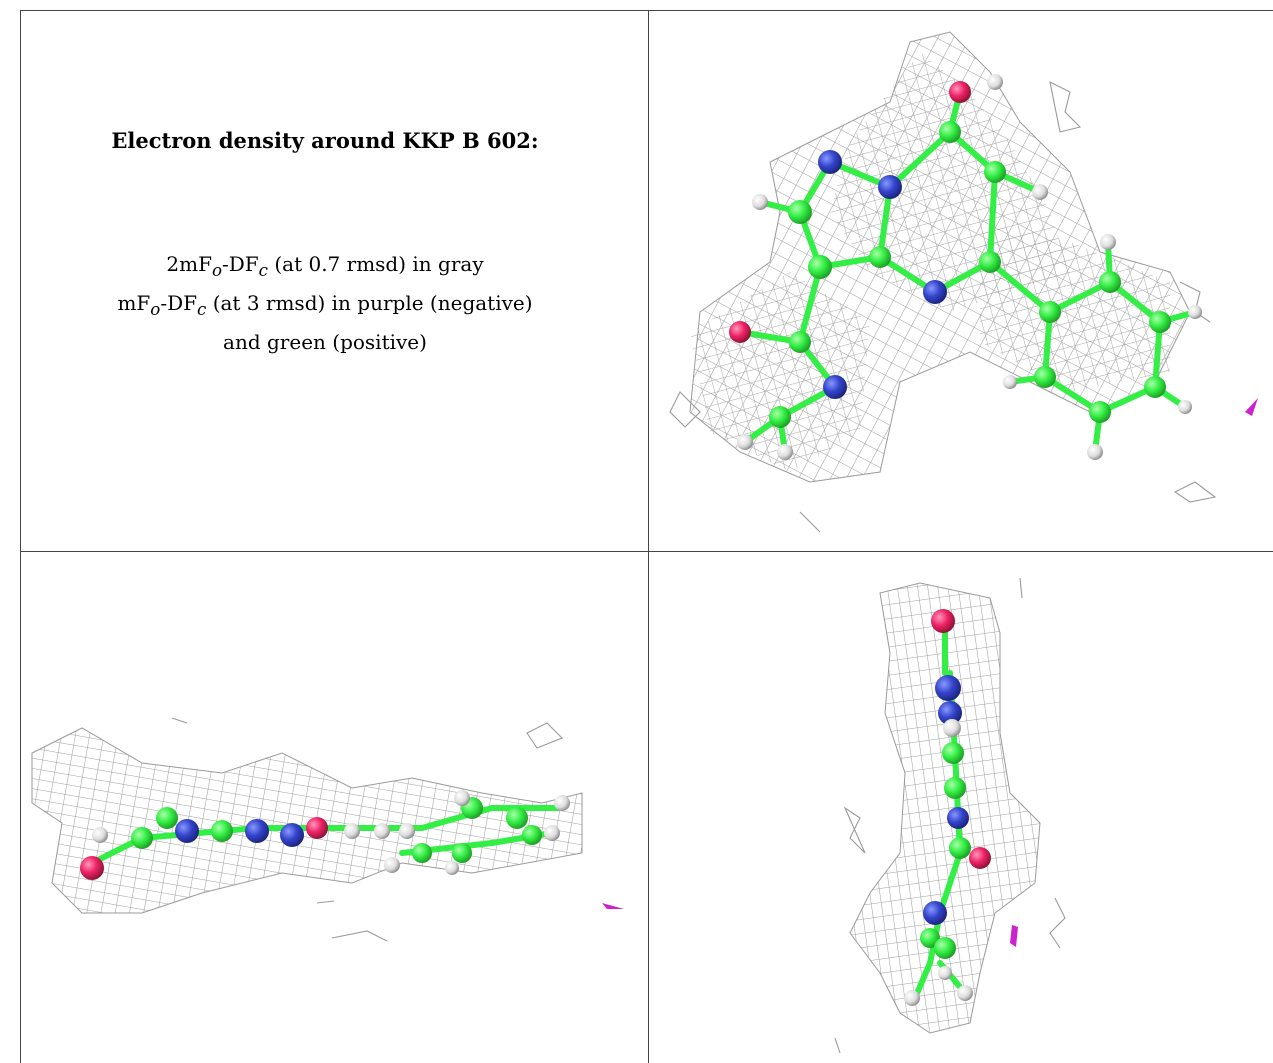 The image size is (1273, 1063). Describe the element at coordinates (20, 536) in the screenshot. I see `table-border-left` at that location.